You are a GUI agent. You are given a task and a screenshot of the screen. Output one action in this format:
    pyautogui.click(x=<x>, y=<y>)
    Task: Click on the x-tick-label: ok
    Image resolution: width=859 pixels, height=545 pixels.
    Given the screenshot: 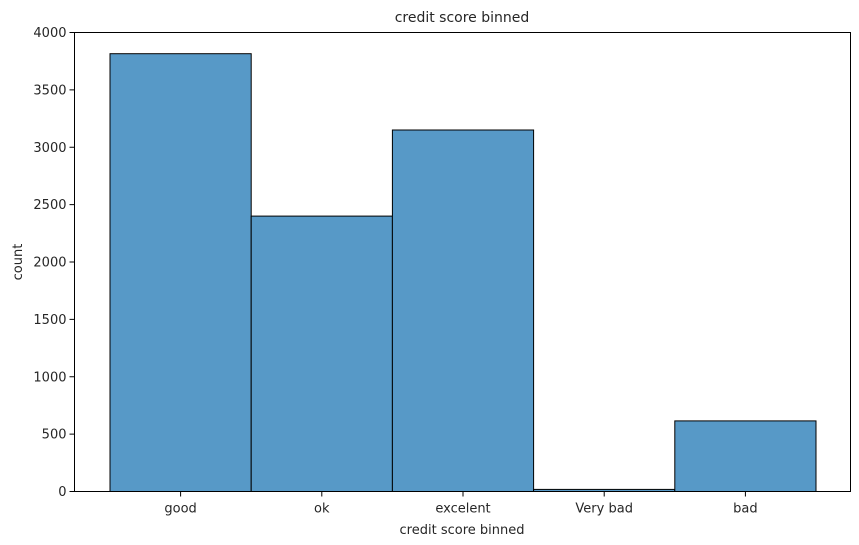 What is the action you would take?
    pyautogui.click(x=322, y=509)
    